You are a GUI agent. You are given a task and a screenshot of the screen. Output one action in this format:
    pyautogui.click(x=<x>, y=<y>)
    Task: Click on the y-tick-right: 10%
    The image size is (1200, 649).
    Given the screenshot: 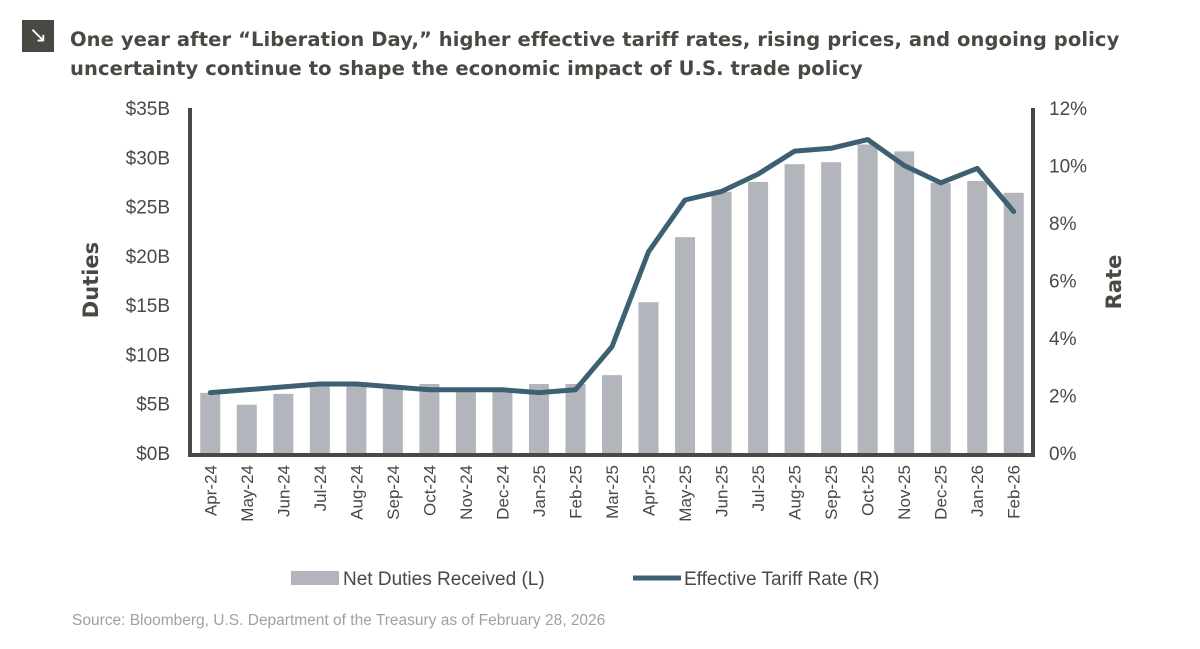 What is the action you would take?
    pyautogui.click(x=1068, y=167)
    